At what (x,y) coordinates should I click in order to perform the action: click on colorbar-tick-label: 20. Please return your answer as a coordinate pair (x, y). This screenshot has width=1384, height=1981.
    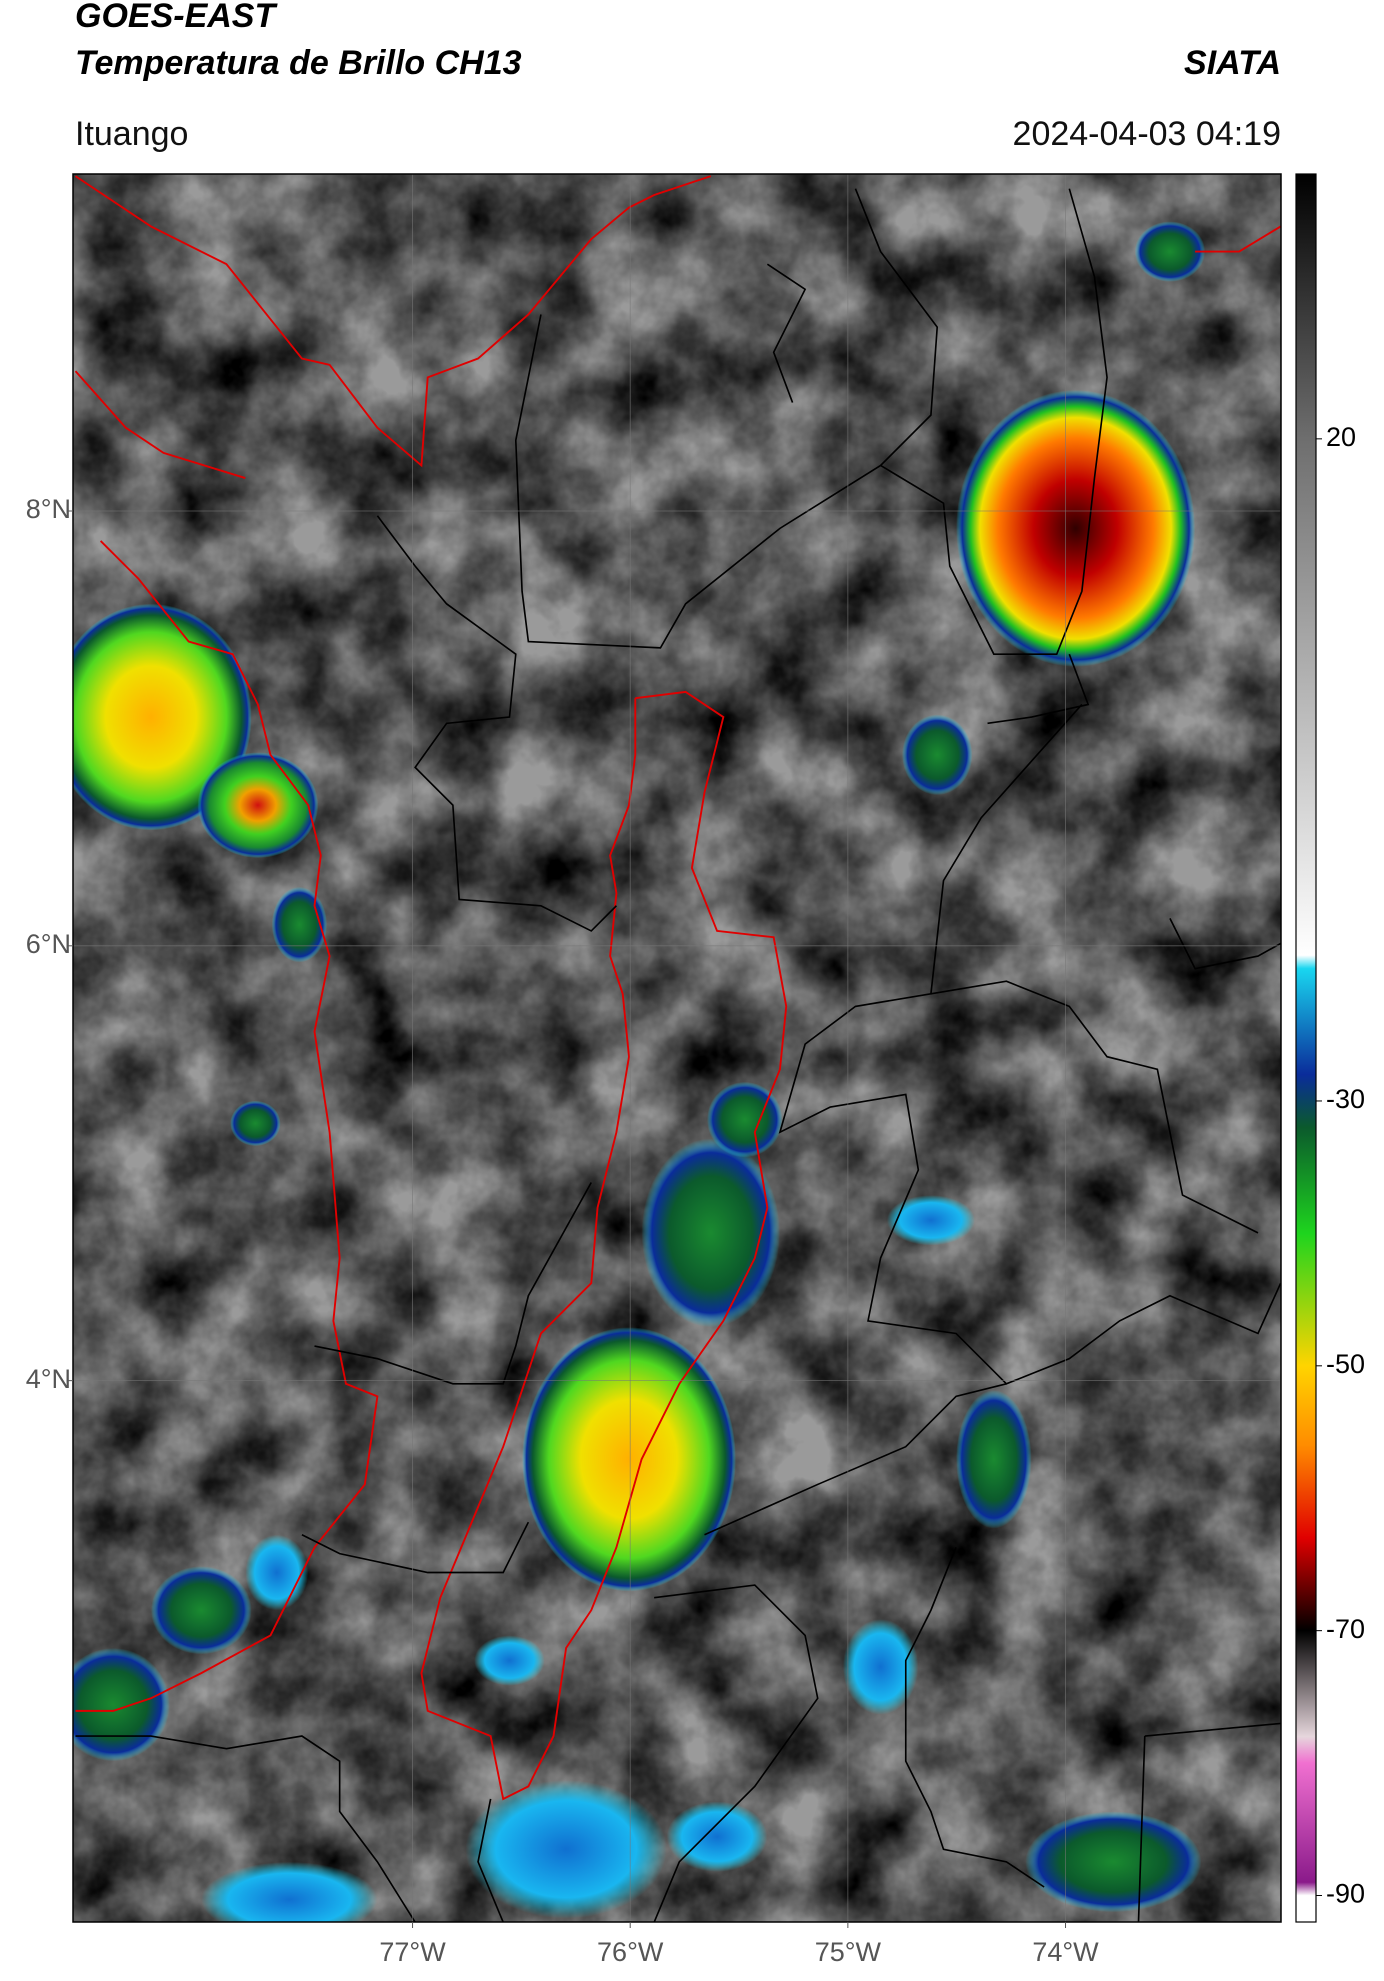
    Looking at the image, I should click on (1341, 437).